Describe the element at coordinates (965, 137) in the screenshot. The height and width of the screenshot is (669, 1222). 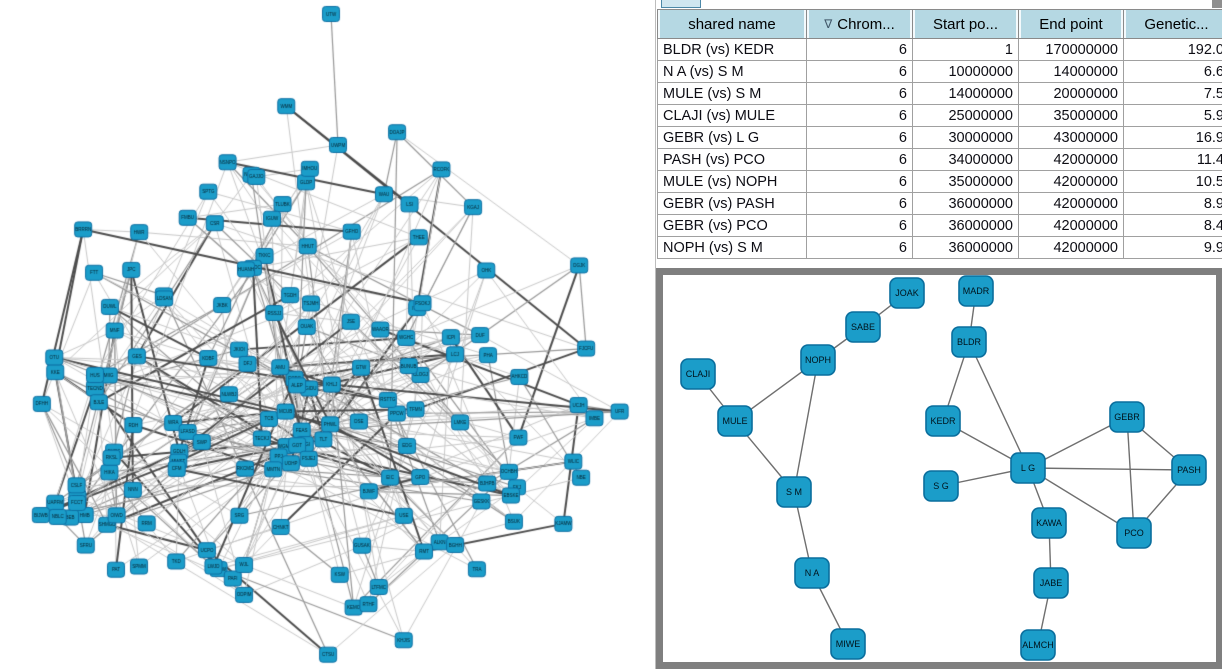
I see `table-cell: 30000000` at that location.